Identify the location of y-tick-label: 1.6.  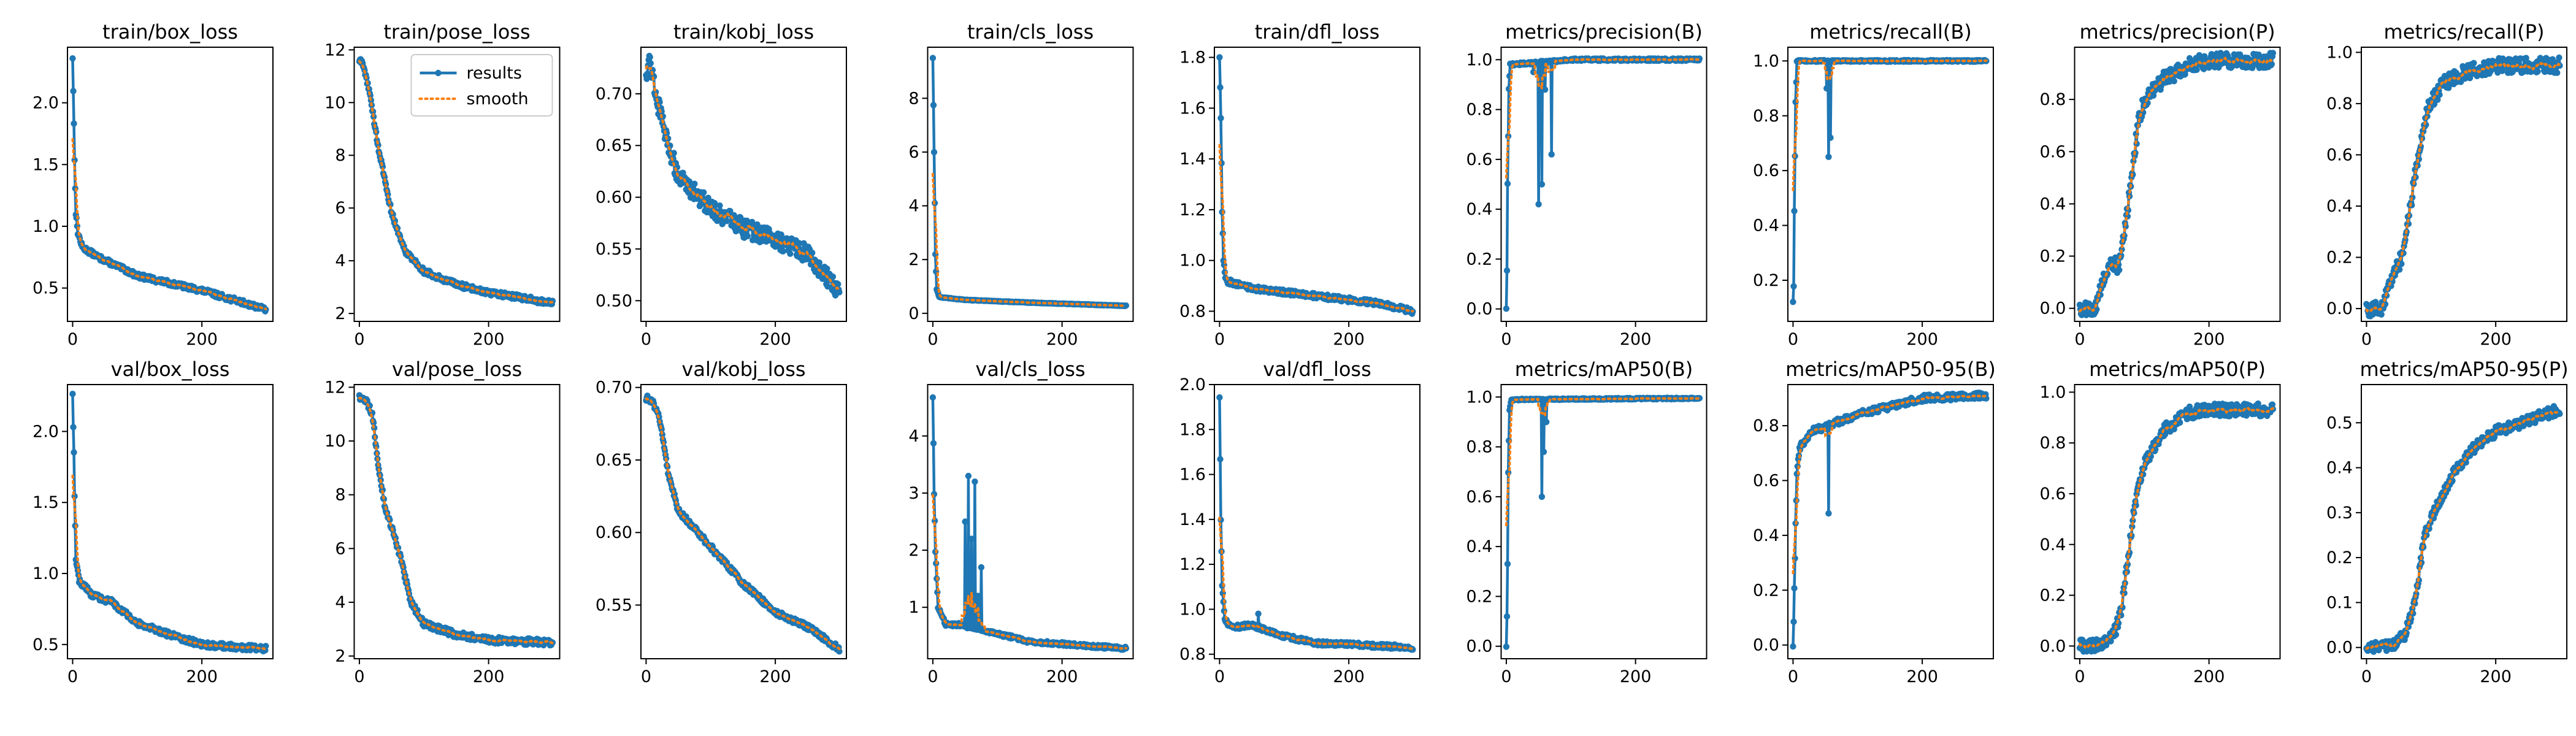
(1192, 475).